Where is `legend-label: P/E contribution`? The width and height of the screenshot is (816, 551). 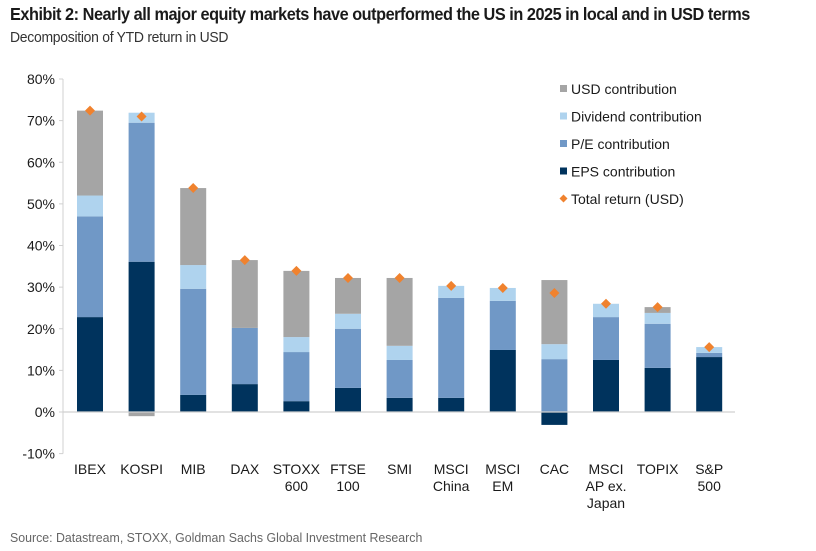
legend-label: P/E contribution is located at coordinates (620, 144).